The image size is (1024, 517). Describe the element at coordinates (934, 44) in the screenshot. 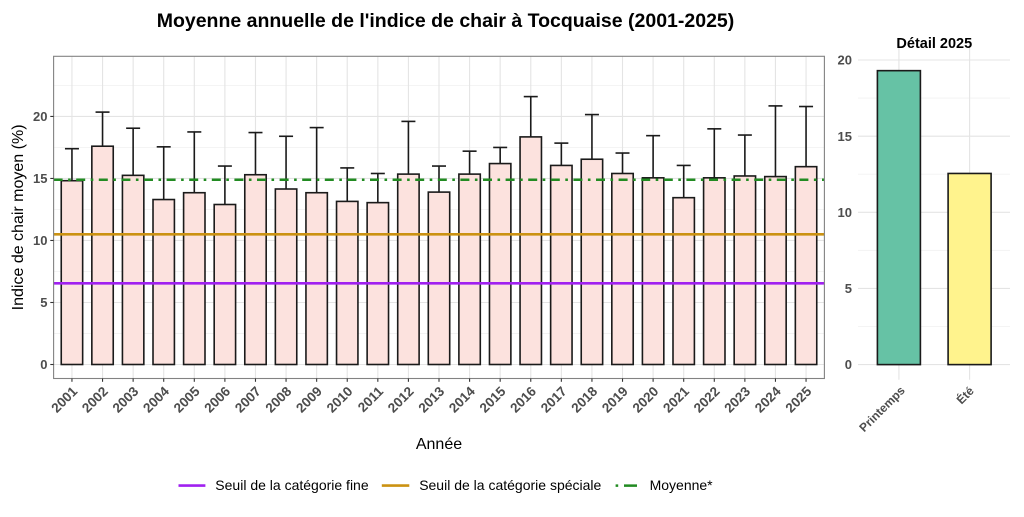

I see `svg-text: Détail 2025` at that location.